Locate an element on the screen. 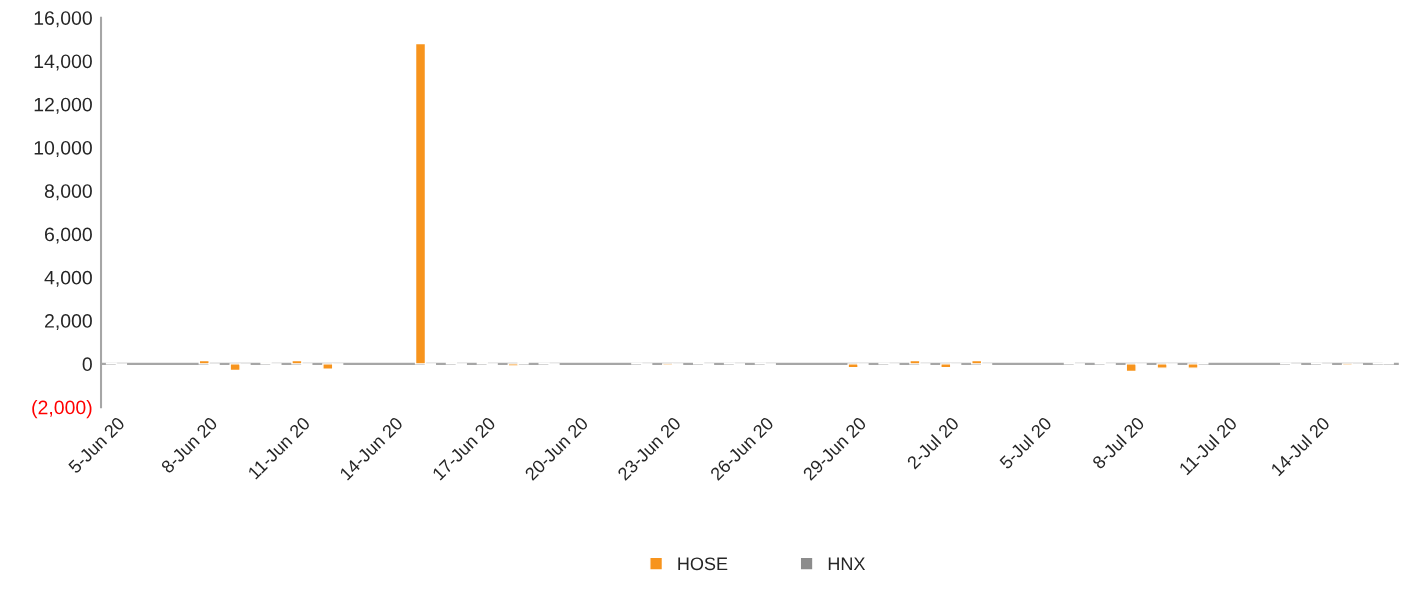 The image size is (1403, 590). y-tick-label: 0 is located at coordinates (87, 364).